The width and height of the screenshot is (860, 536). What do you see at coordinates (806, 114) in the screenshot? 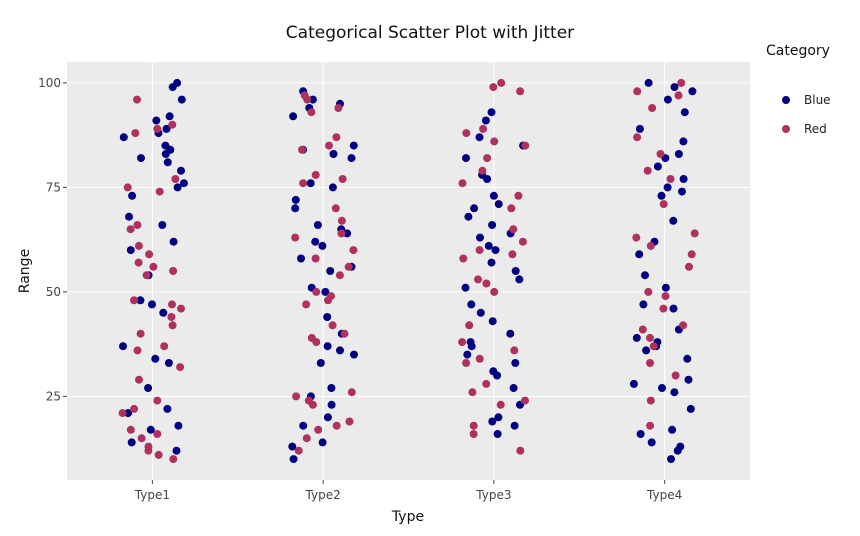
I see `legend-items: Blue Red` at bounding box center [806, 114].